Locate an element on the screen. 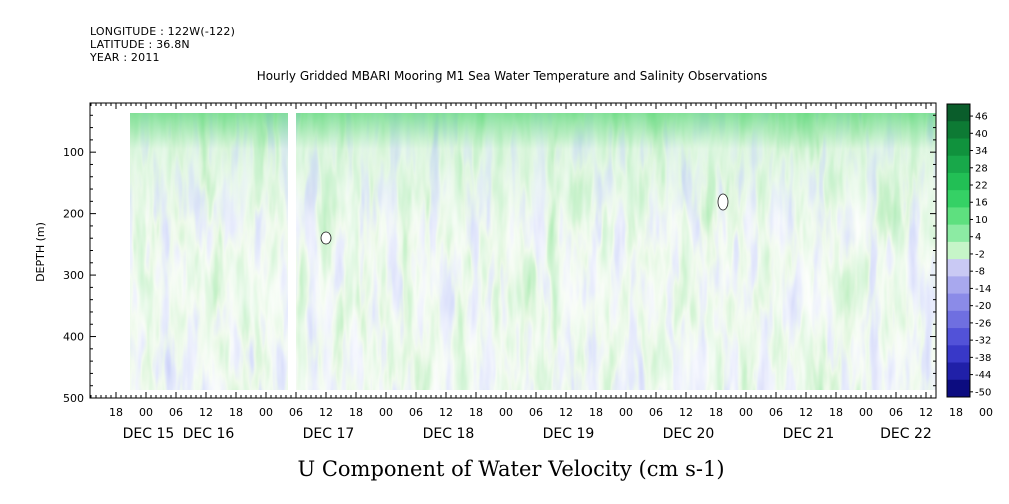  y-tick-label: 200 is located at coordinates (73, 214).